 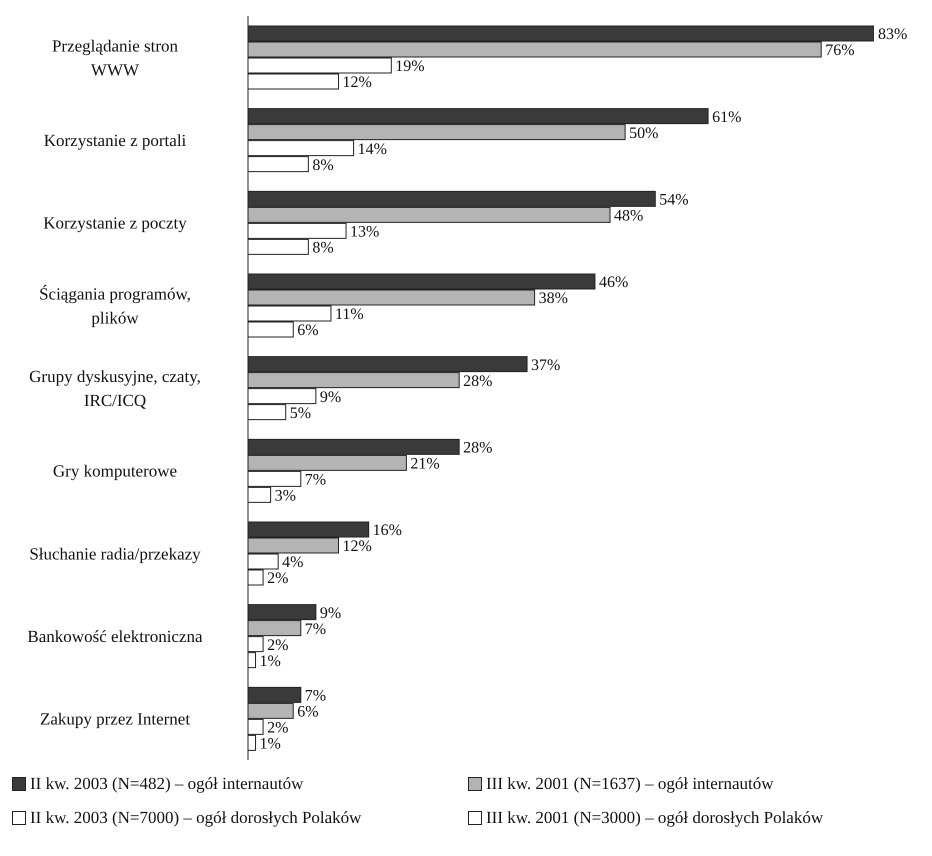 What do you see at coordinates (115, 388) in the screenshot?
I see `y-tick-label: Grupy dyskusyjne, czaty, IRC/ICQ` at bounding box center [115, 388].